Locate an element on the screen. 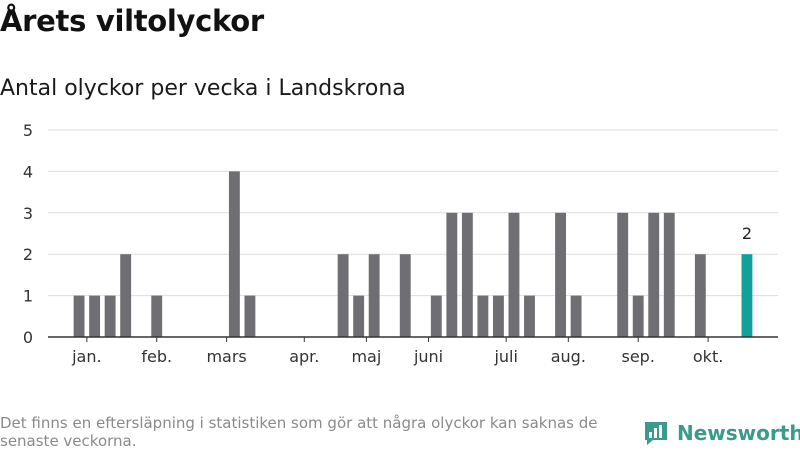  brand-logo: Newsworthy is located at coordinates (721, 433).